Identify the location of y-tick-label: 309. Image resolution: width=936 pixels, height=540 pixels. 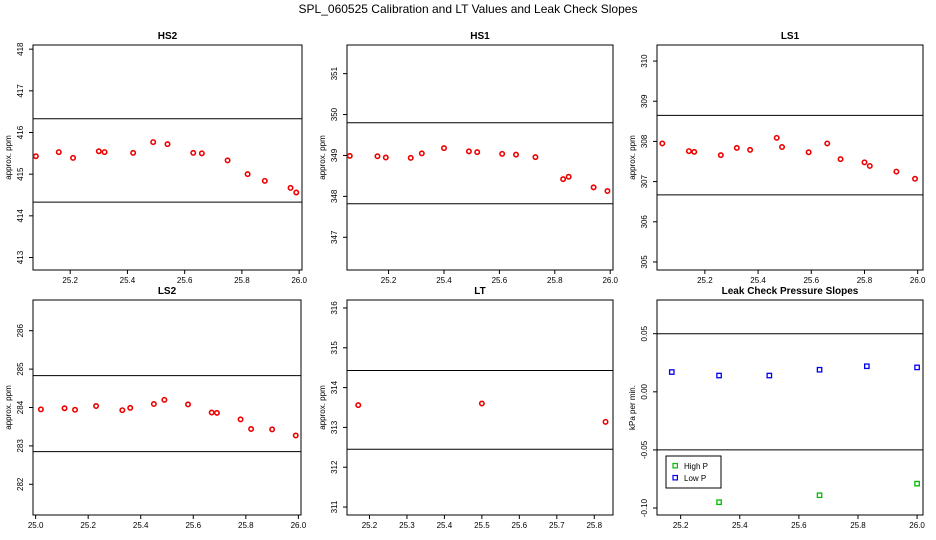
(644, 101).